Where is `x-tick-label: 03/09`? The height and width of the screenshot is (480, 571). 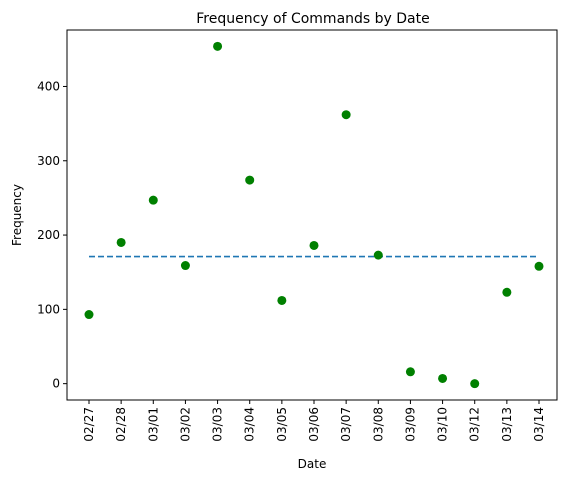 x-tick-label: 03/09 is located at coordinates (410, 424).